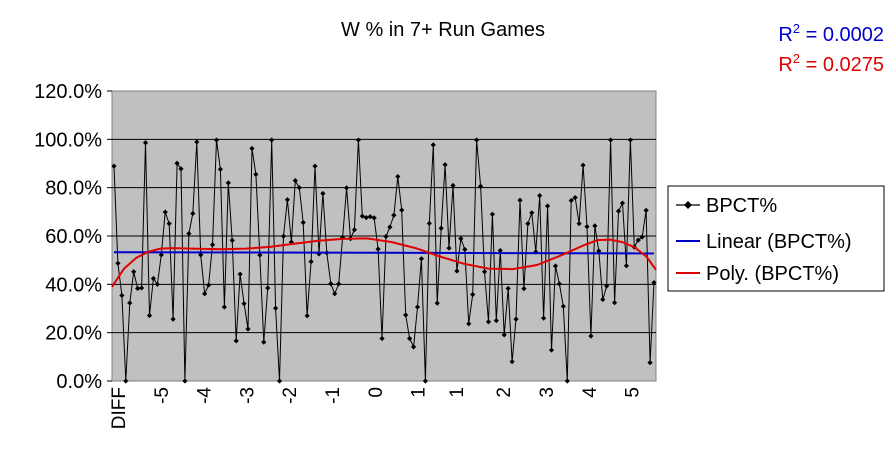 This screenshot has width=888, height=467. Describe the element at coordinates (785, 65) in the screenshot. I see `r2-poly-label: R` at that location.